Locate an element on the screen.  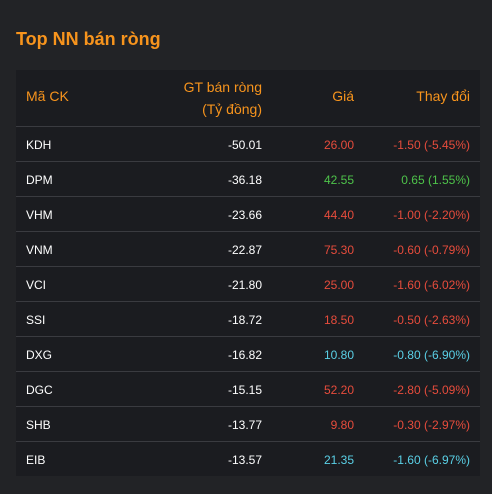
header-change: Thay đổi is located at coordinates (443, 96).